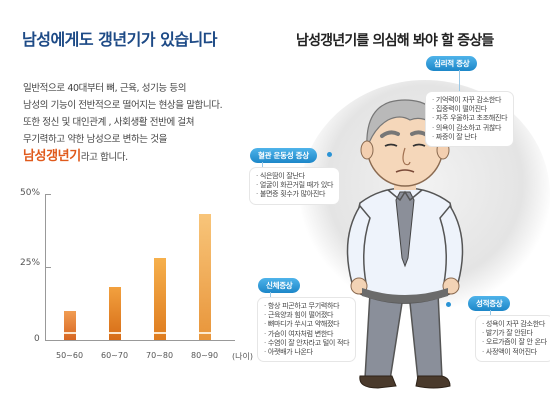 This screenshot has height=401, width=550. I want to click on symptom-item: 성욕이 자꾸 감소한다, so click(514, 324).